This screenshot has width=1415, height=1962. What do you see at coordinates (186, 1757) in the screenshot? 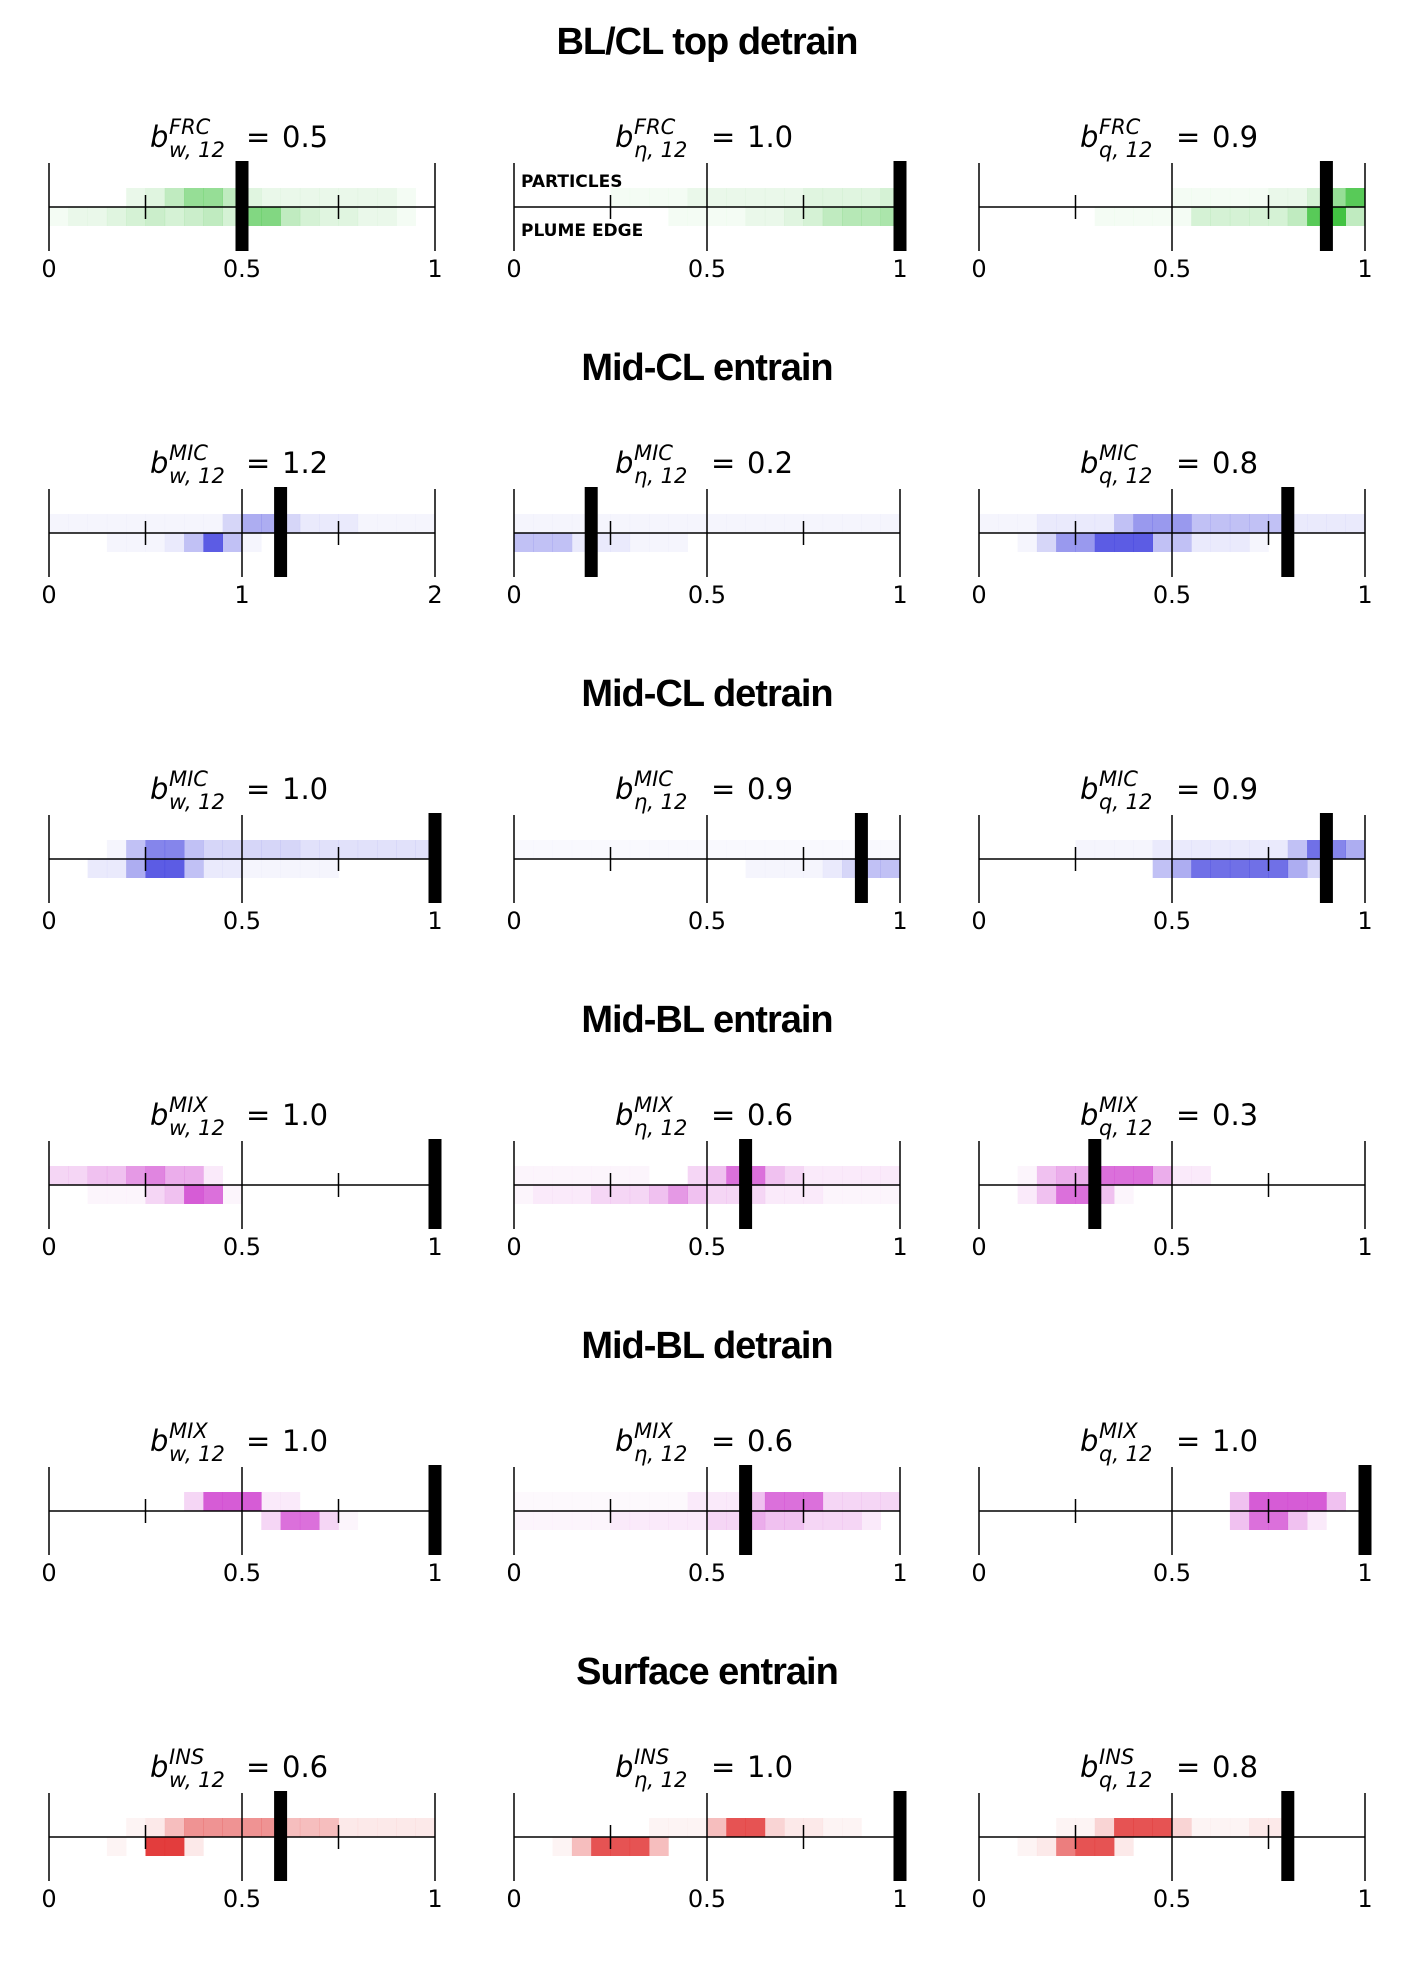
I see `label-sup: INS` at bounding box center [186, 1757].